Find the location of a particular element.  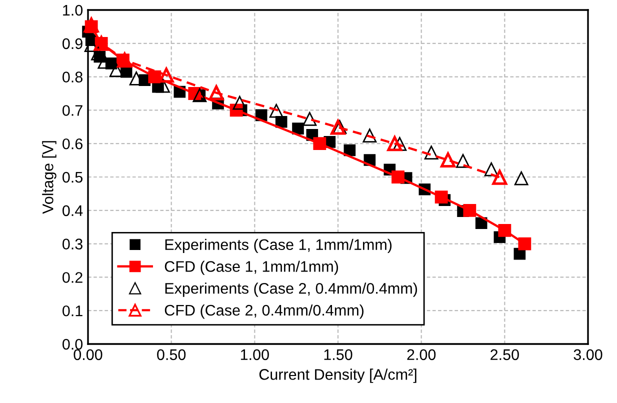

legend-label: CFD (Case 1, 1mm/1mm) is located at coordinates (251, 267).